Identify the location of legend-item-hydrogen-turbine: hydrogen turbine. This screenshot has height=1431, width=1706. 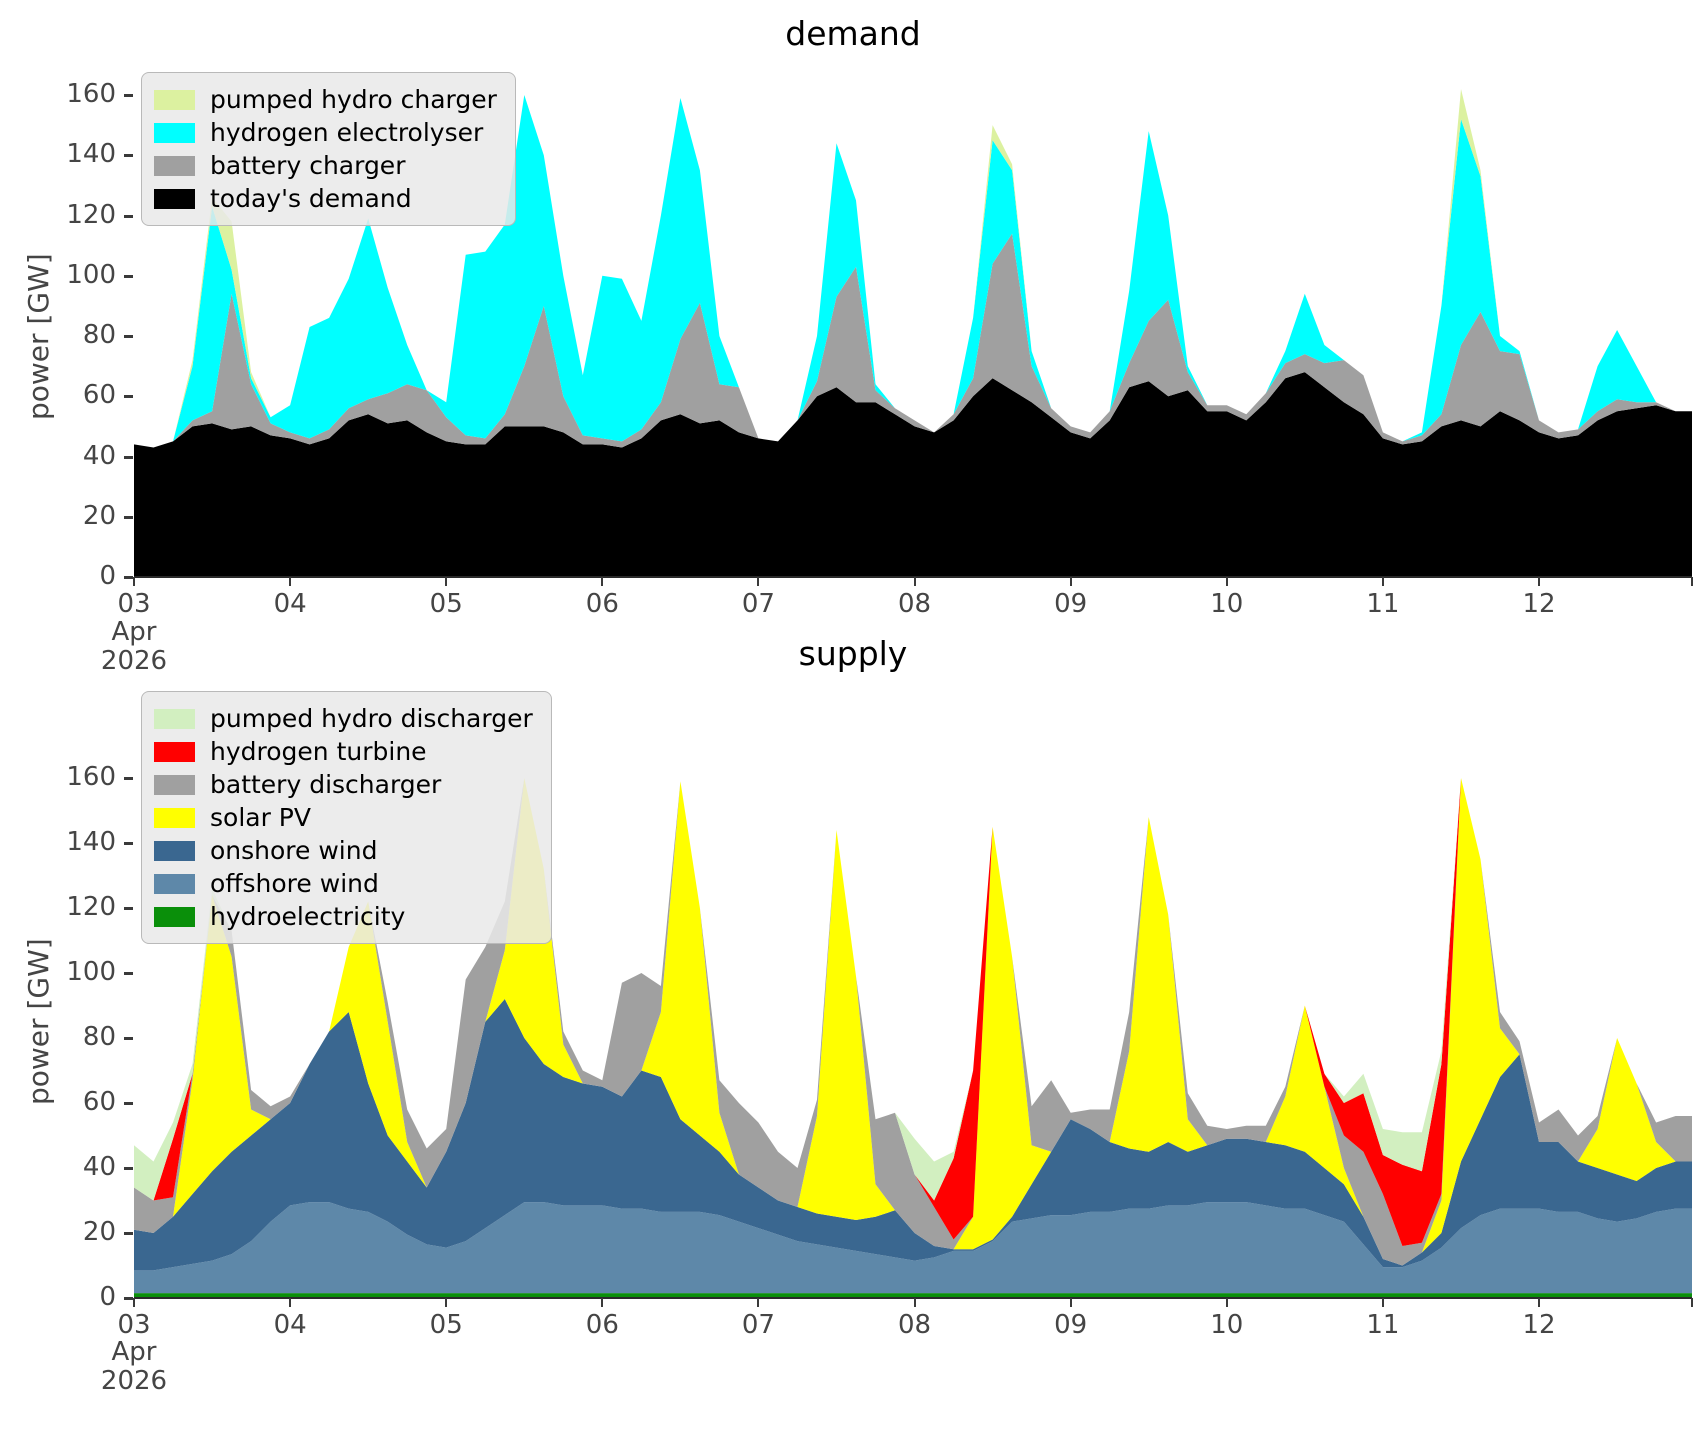
(343, 751).